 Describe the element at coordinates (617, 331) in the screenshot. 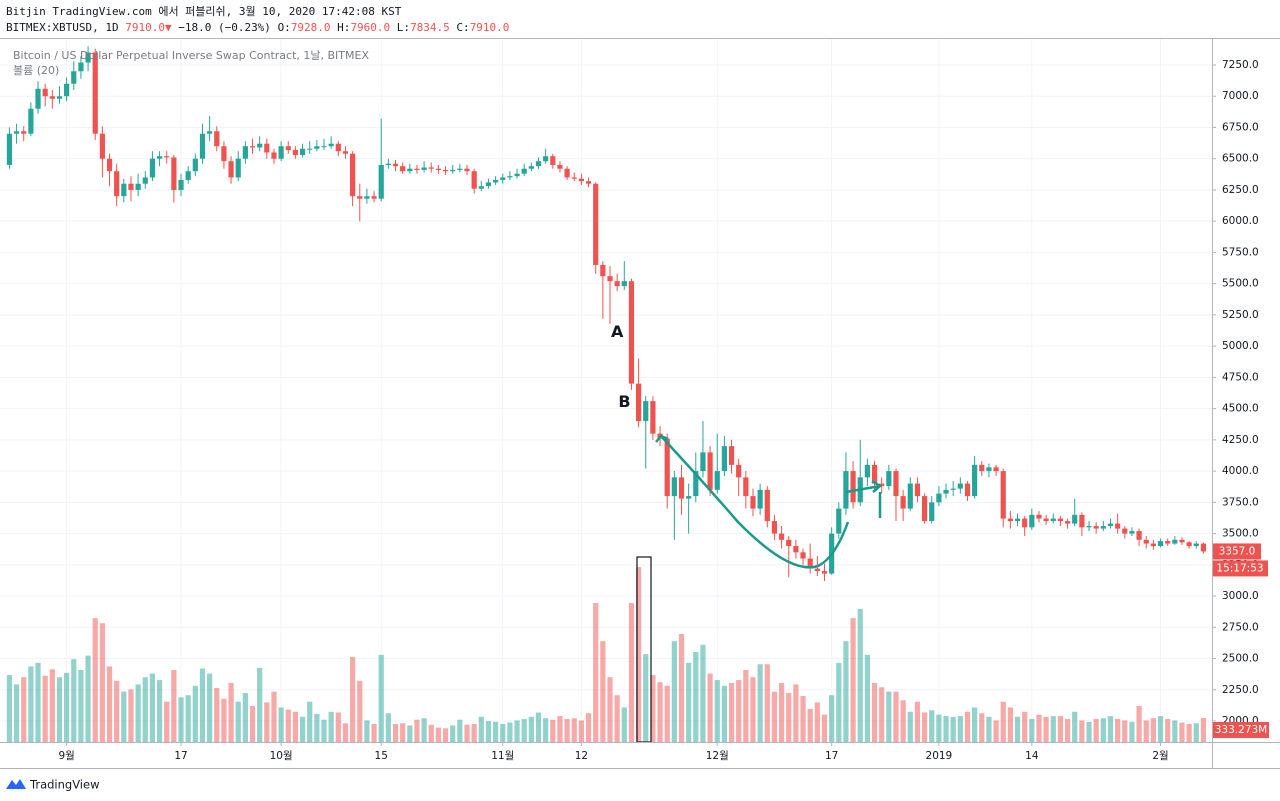

I see `annotation: A` at that location.